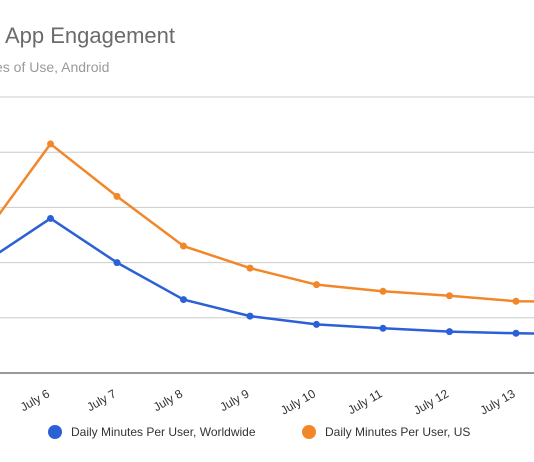  What do you see at coordinates (90, 35) in the screenshot?
I see `chart-title: App Engagement` at bounding box center [90, 35].